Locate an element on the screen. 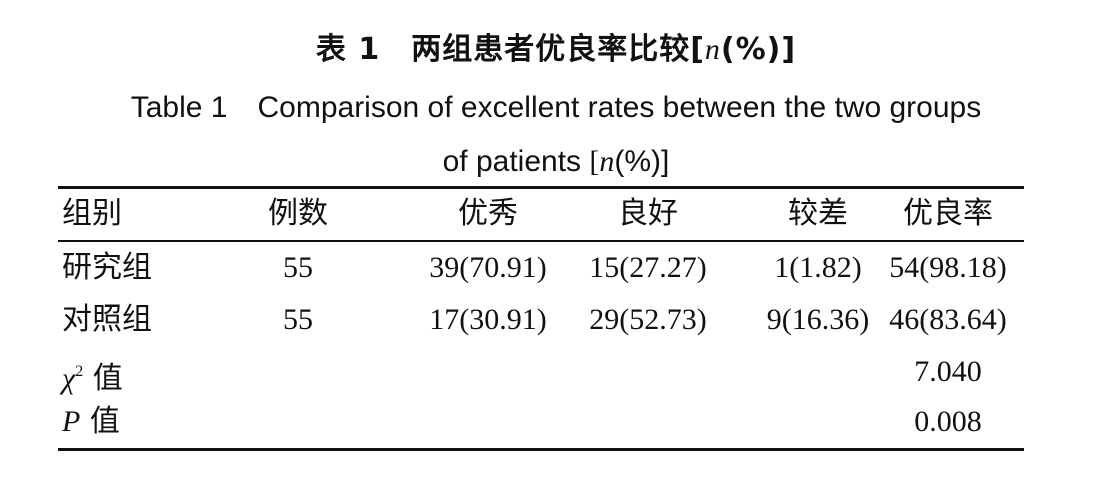 This screenshot has width=1112, height=488. caption-en-n: n is located at coordinates (607, 161).